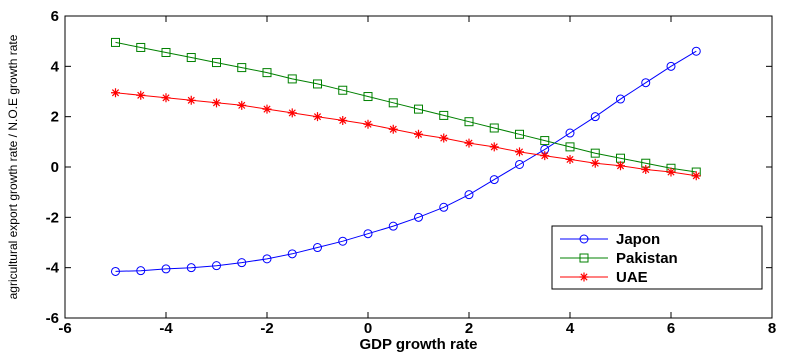  I want to click on x-tick-label: 8, so click(772, 328).